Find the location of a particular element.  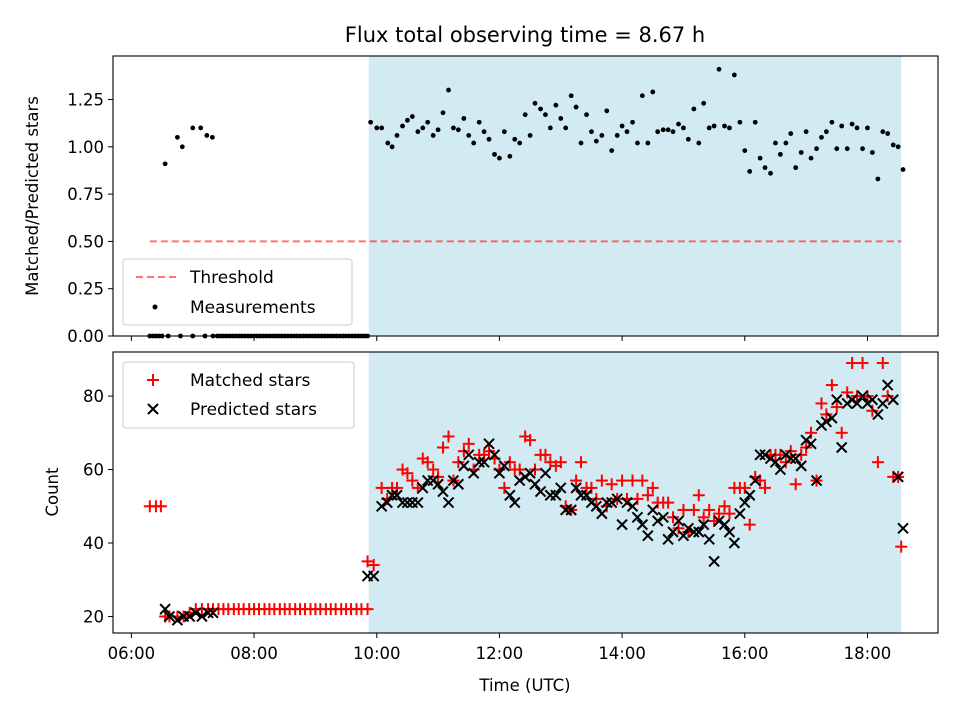

legend-threshold-label: Threshold is located at coordinates (231, 278).